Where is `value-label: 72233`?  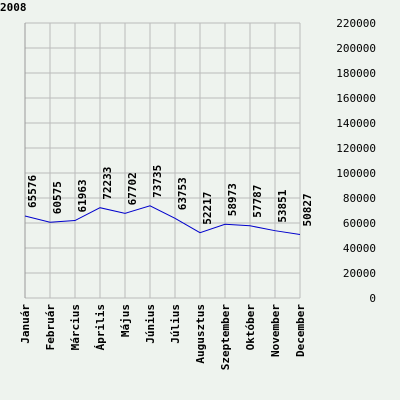 value-label: 72233 is located at coordinates (107, 183).